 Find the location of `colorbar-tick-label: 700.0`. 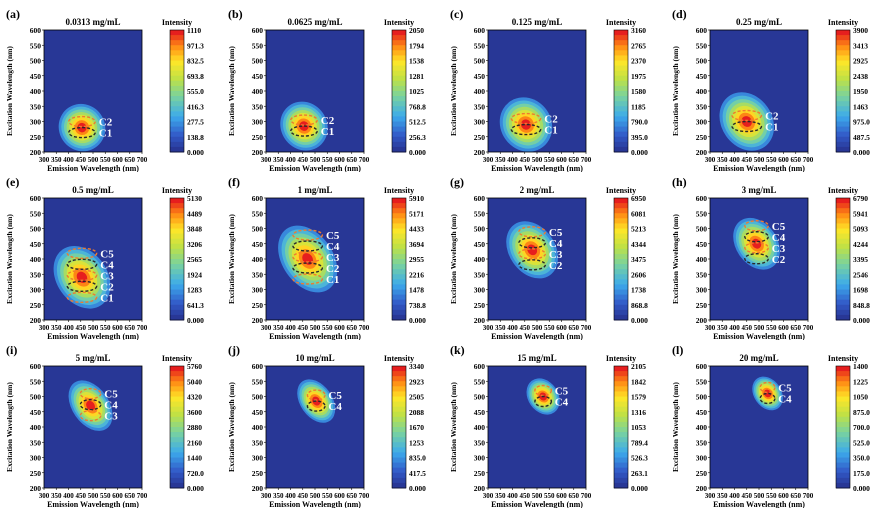

colorbar-tick-label: 700.0 is located at coordinates (861, 427).